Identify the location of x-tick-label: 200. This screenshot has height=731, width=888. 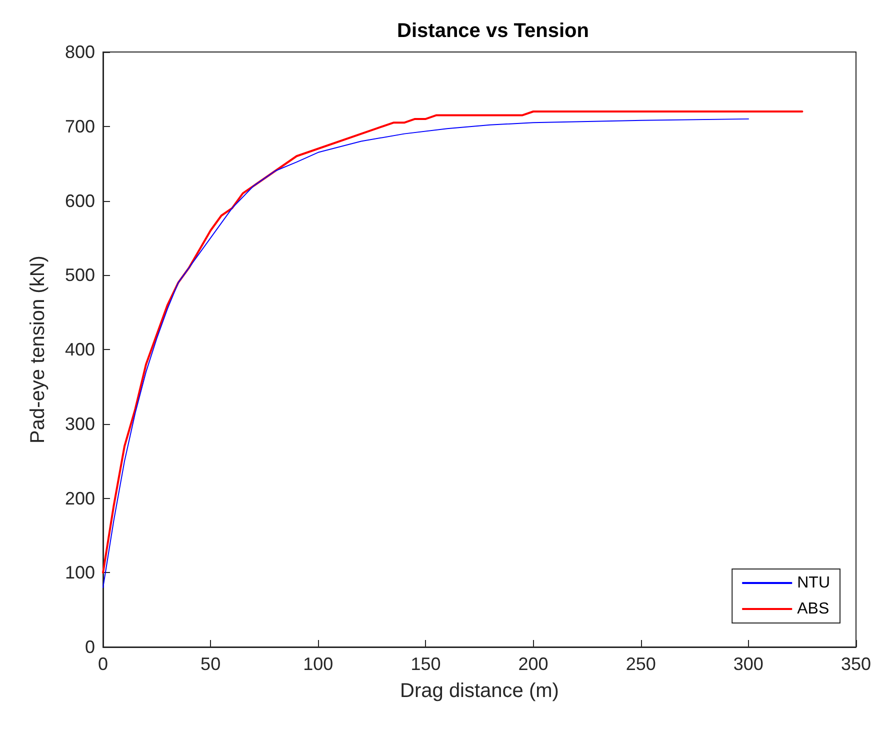
(533, 664).